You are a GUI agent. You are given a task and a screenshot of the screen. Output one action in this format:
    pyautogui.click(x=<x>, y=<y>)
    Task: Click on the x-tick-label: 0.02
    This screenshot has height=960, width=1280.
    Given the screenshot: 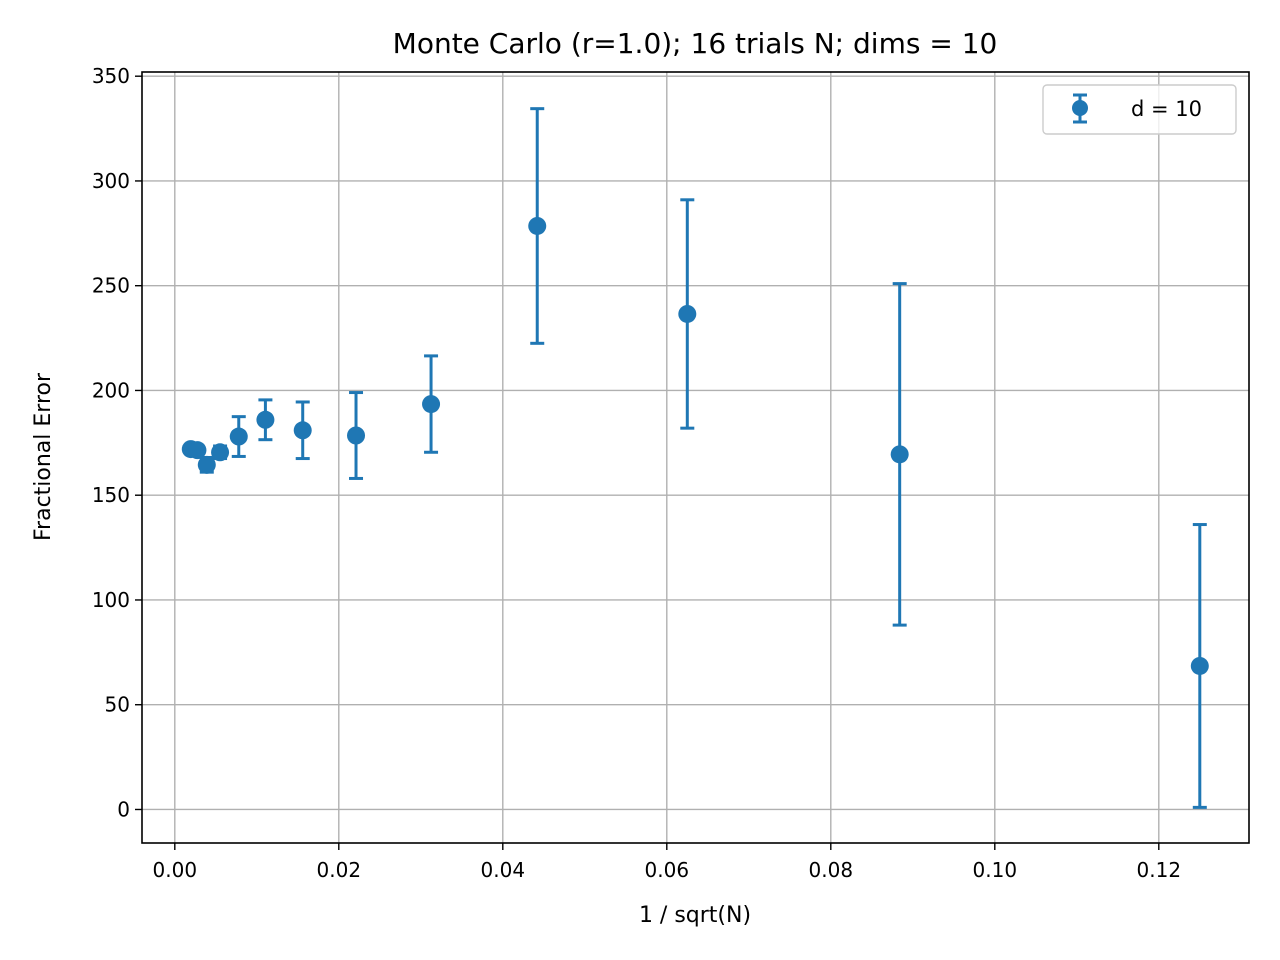 What is the action you would take?
    pyautogui.click(x=339, y=870)
    